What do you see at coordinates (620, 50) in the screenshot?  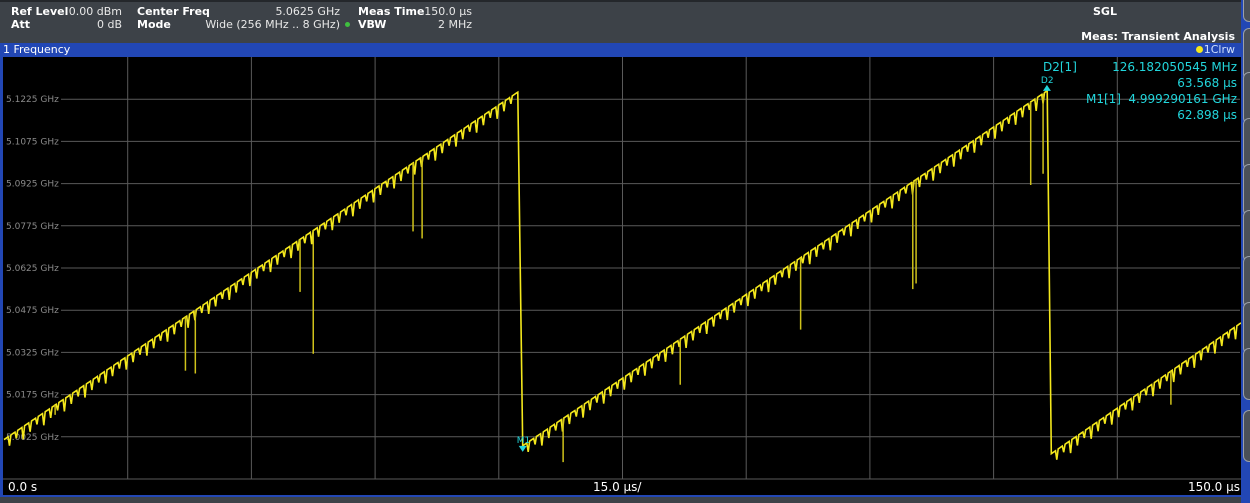 I see `window-title-bar: 1 Frequency 1Clrw` at bounding box center [620, 50].